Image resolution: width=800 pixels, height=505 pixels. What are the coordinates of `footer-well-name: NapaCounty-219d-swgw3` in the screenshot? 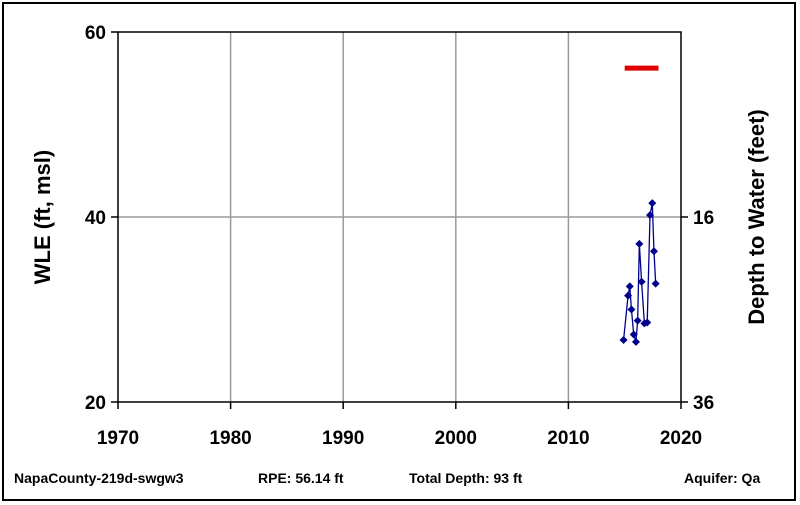 It's located at (99, 478).